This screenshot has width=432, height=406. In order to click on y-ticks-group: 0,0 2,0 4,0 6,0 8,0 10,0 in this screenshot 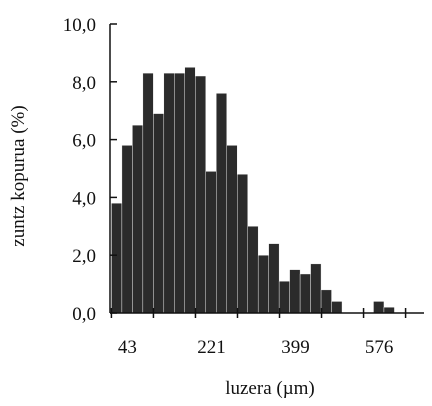, I will do `click(90, 170)`.